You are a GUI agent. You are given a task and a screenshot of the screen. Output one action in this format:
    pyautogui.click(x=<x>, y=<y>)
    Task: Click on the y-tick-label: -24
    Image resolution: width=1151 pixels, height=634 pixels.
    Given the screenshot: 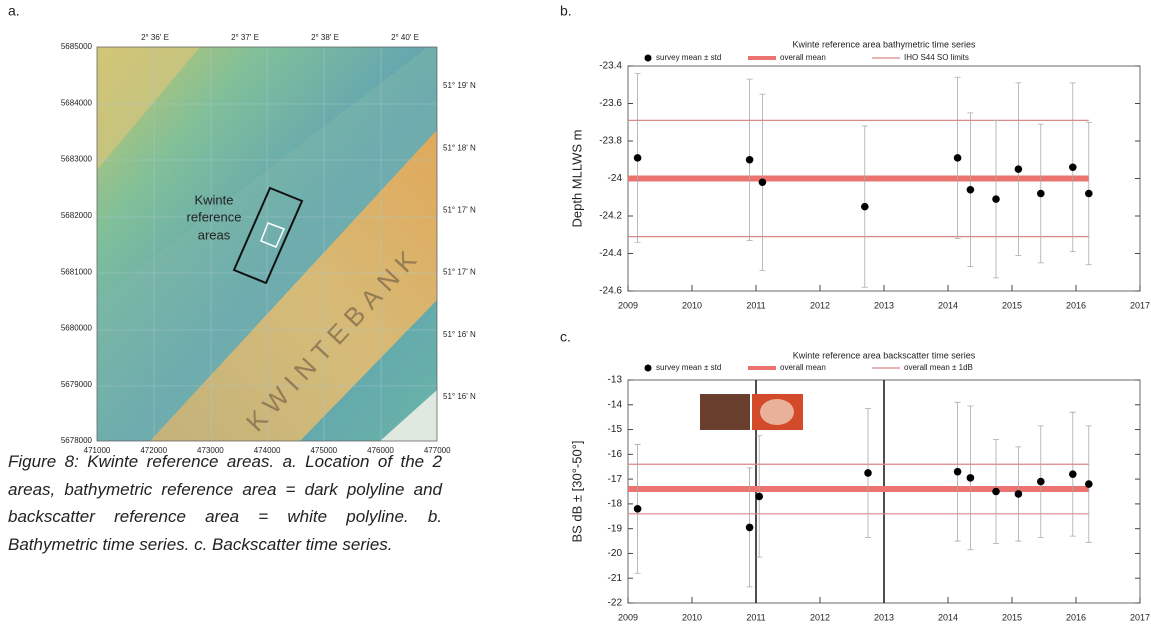 What is the action you would take?
    pyautogui.click(x=615, y=178)
    